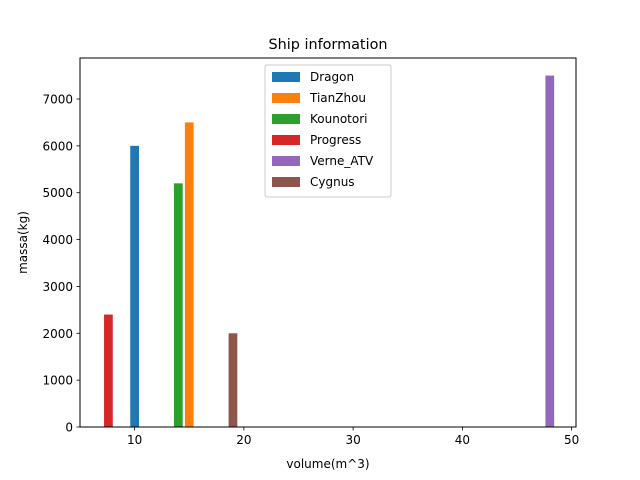 The image size is (640, 480). What do you see at coordinates (335, 140) in the screenshot?
I see `legend-label: Progress` at bounding box center [335, 140].